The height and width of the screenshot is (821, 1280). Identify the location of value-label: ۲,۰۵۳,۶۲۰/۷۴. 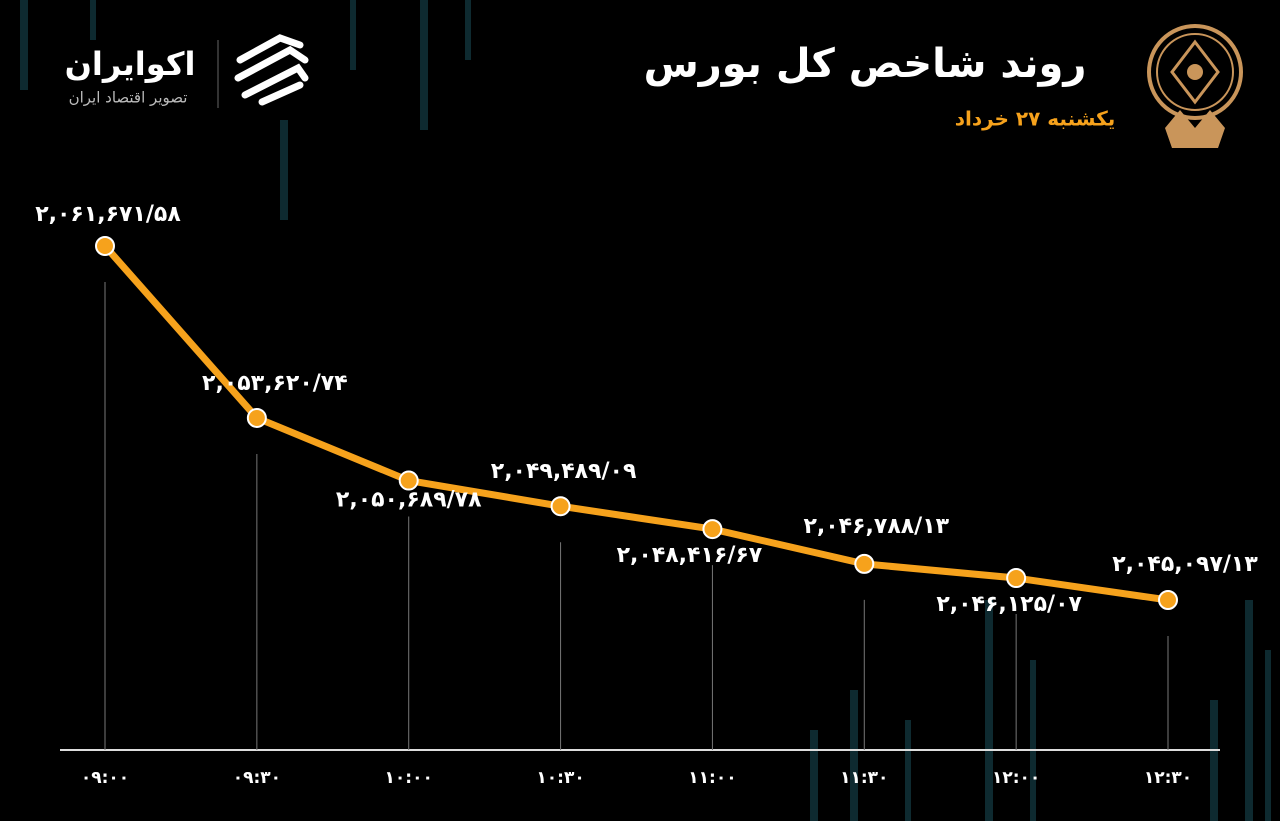
(275, 383).